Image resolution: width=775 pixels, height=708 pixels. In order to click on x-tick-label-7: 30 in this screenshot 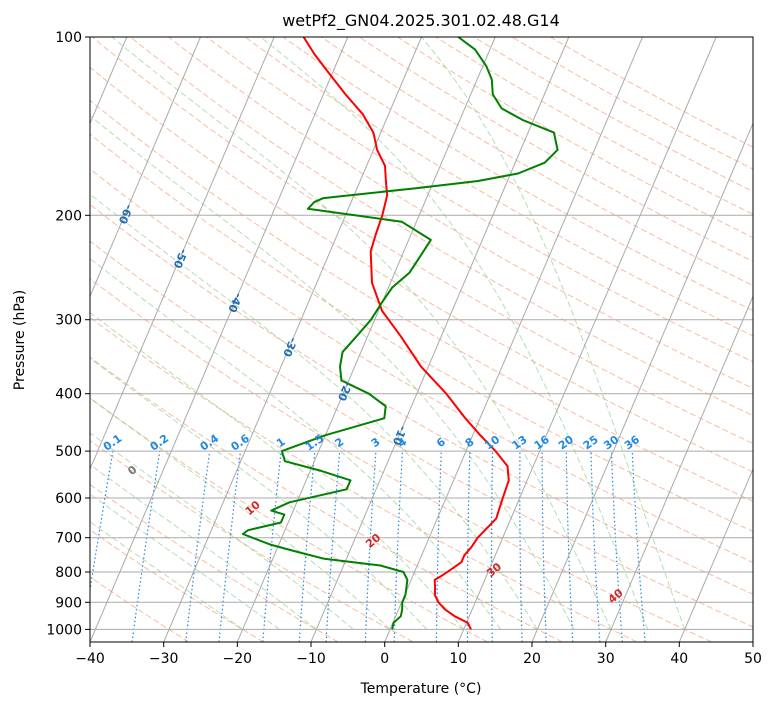, I will do `click(606, 659)`.